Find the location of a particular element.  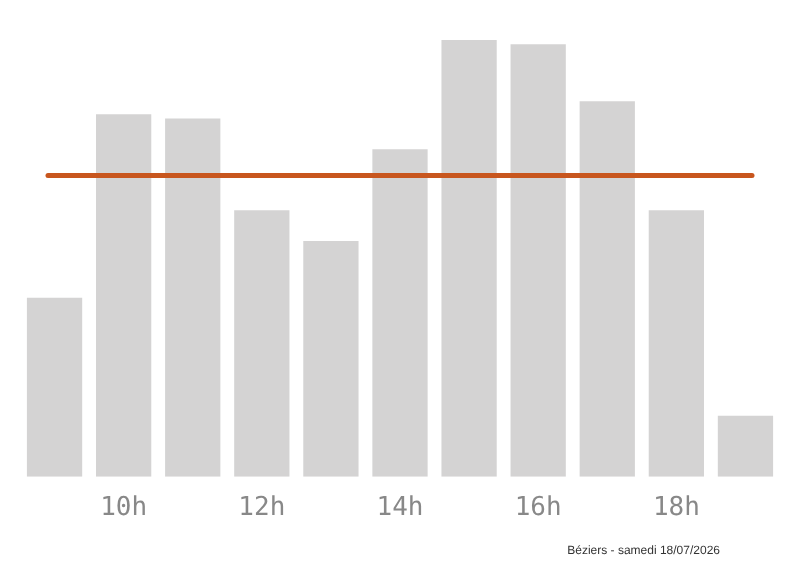

x-tick-label: 18h is located at coordinates (676, 508).